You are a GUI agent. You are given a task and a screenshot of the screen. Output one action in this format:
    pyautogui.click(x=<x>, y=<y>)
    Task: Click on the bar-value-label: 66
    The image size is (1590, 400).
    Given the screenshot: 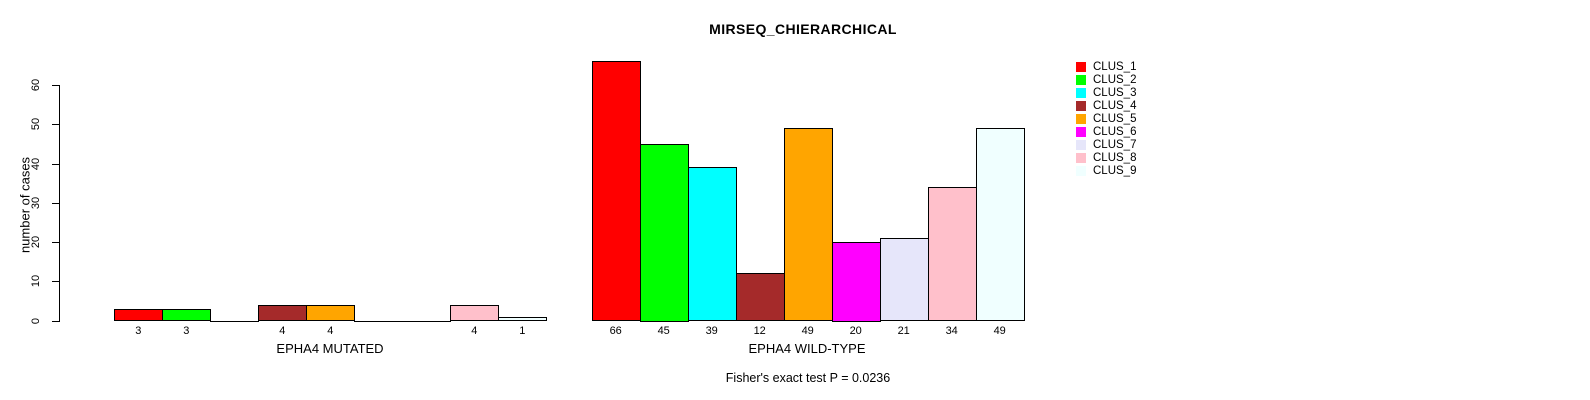 What is the action you would take?
    pyautogui.click(x=615, y=330)
    